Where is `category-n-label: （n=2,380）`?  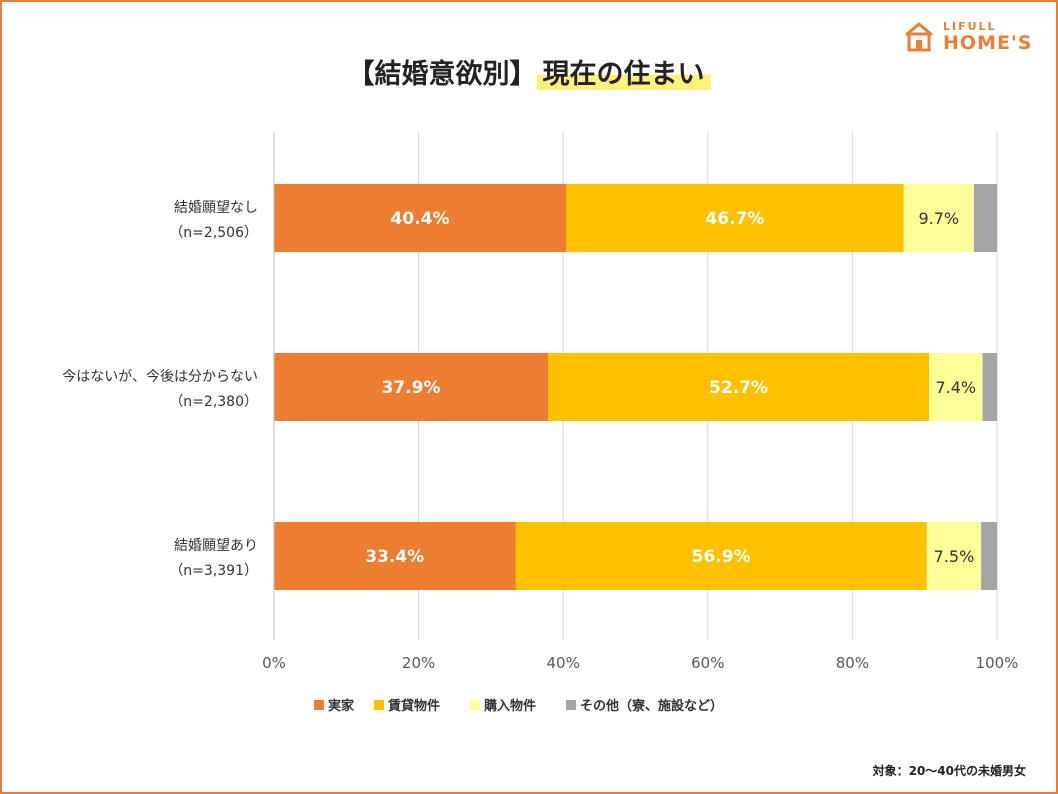
category-n-label: （n=2,380） is located at coordinates (213, 402).